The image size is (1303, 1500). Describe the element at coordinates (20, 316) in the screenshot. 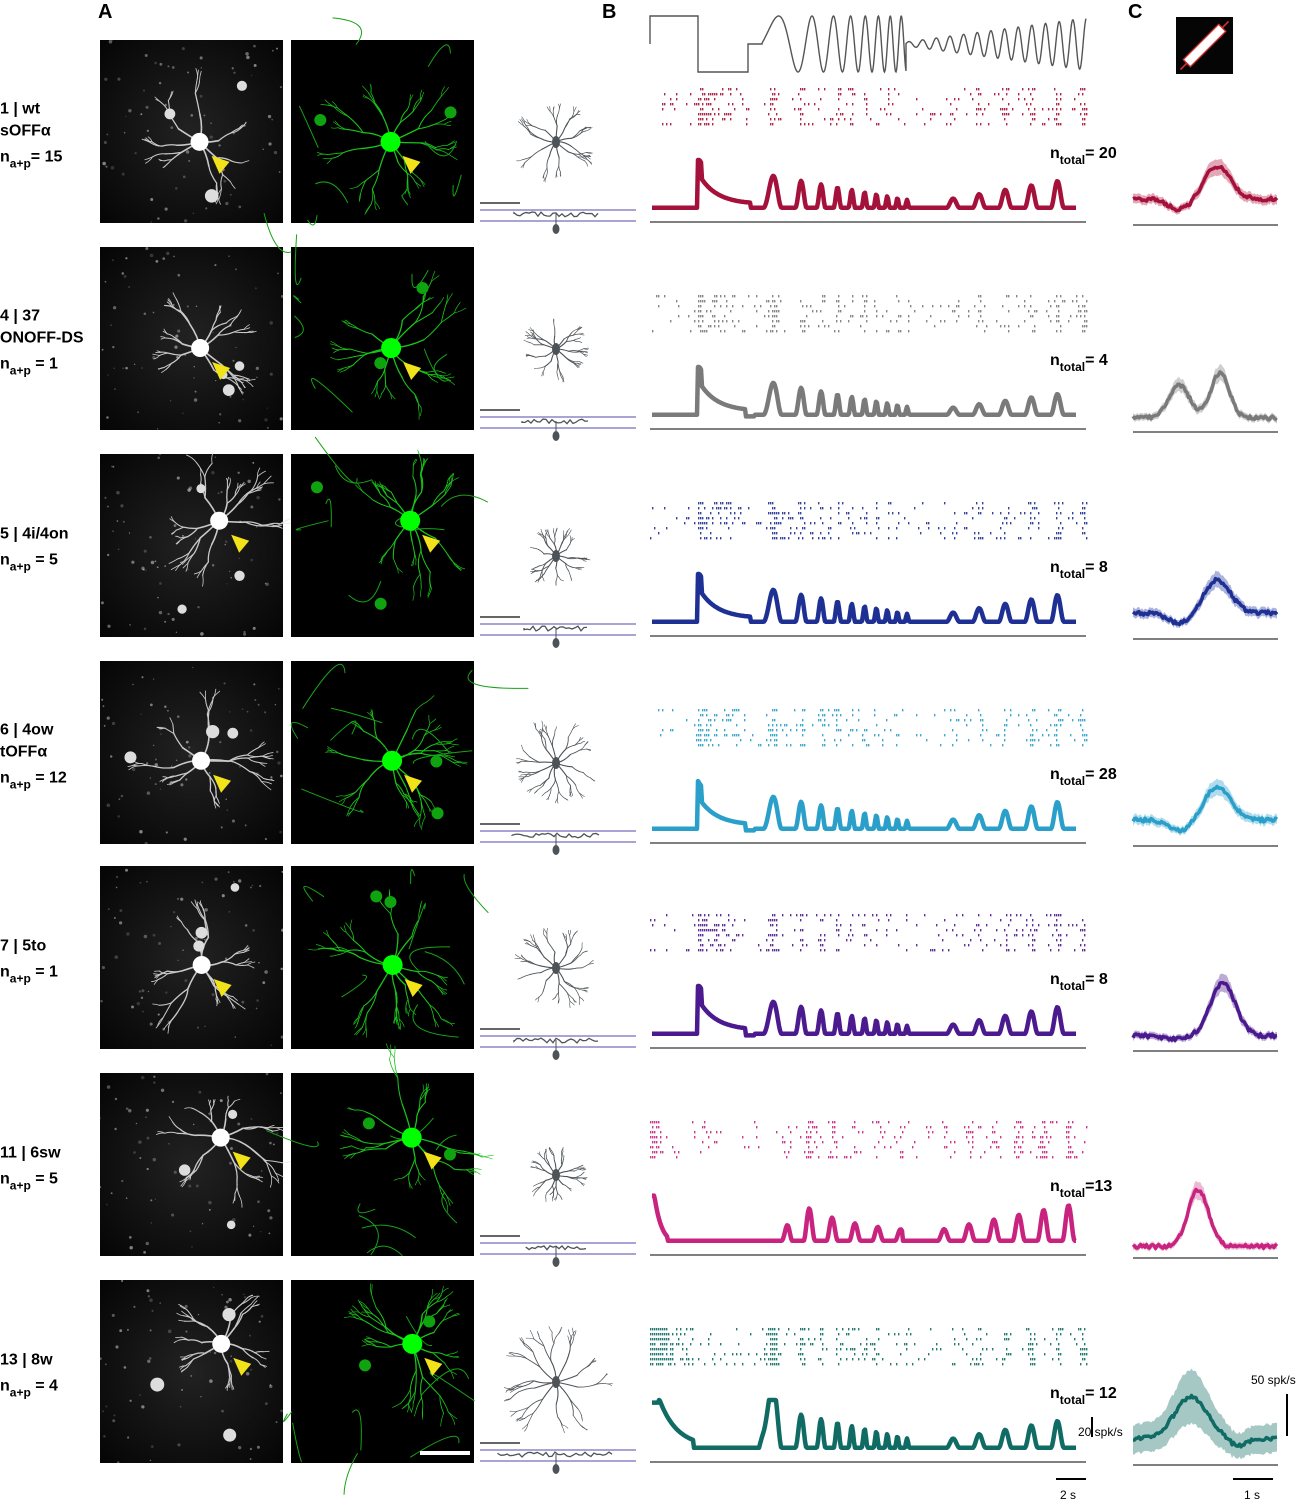

I see `cell-type-name: 4 | 37` at that location.